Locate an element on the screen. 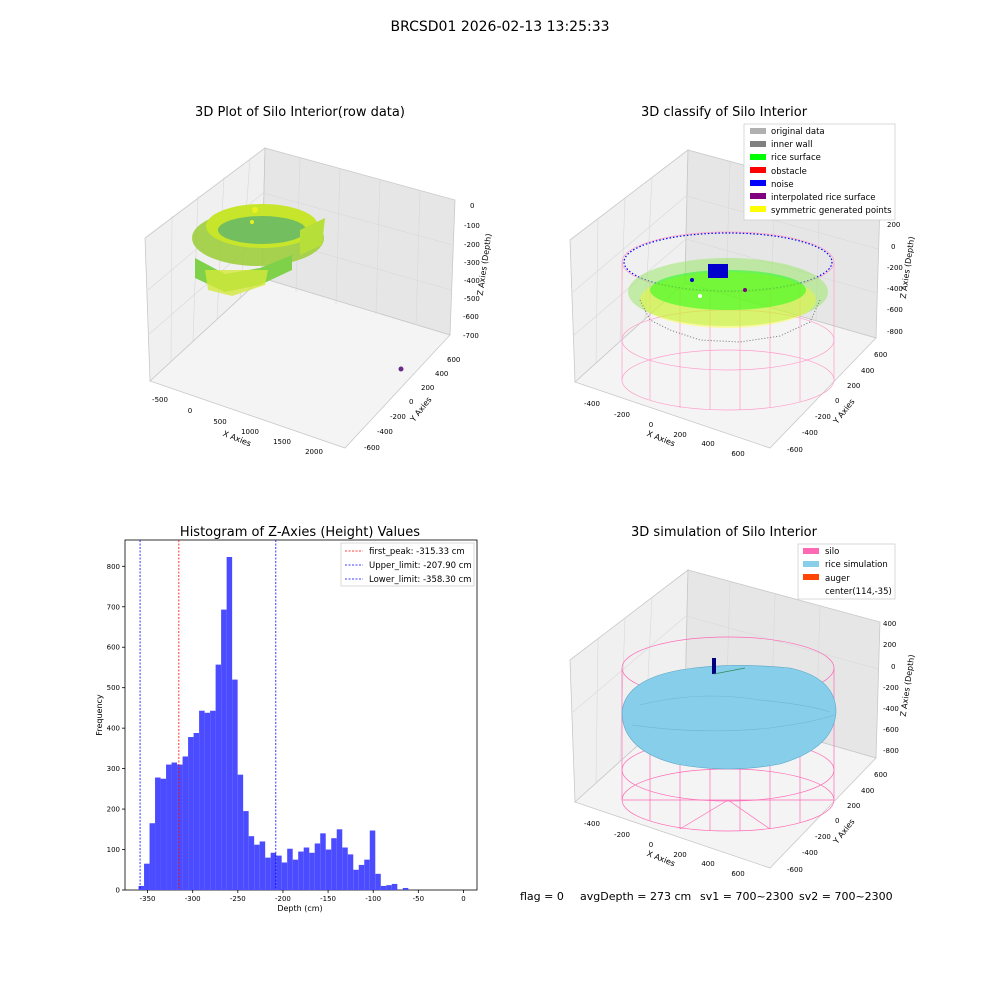 This screenshot has height=1000, width=1000. panel1-axes-box is located at coordinates (300, 298).